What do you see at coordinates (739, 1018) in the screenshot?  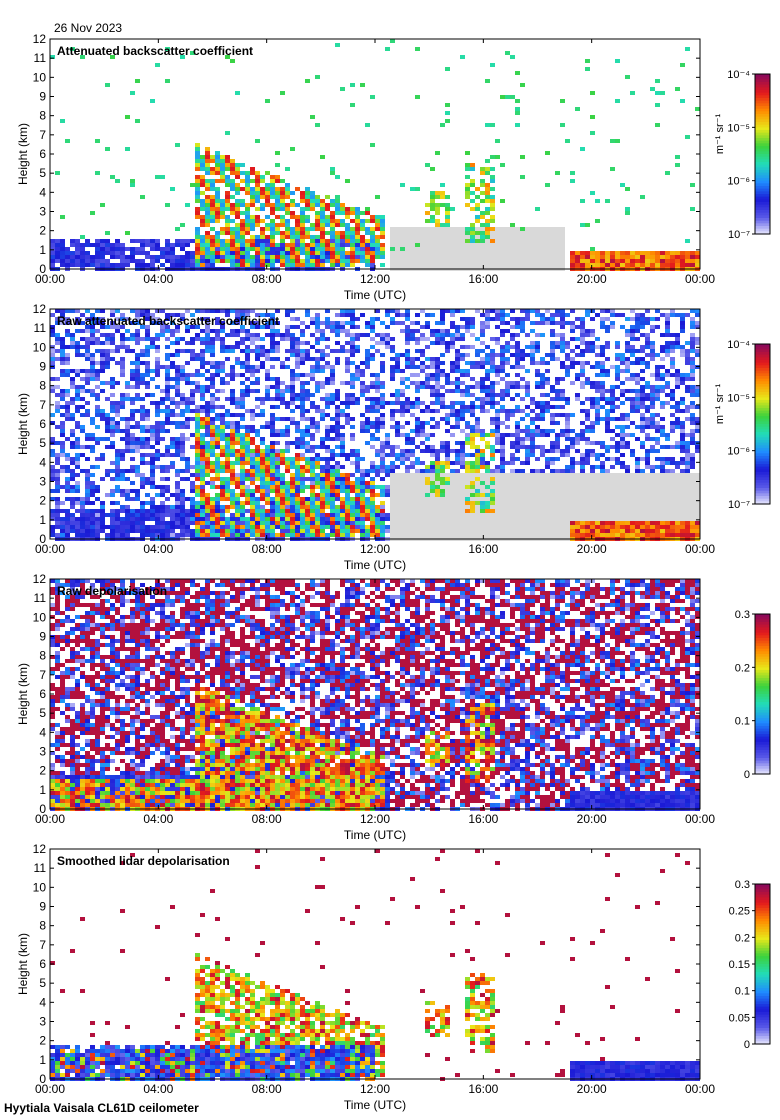 I see `colorbar-tick-label: 0.05` at bounding box center [739, 1018].